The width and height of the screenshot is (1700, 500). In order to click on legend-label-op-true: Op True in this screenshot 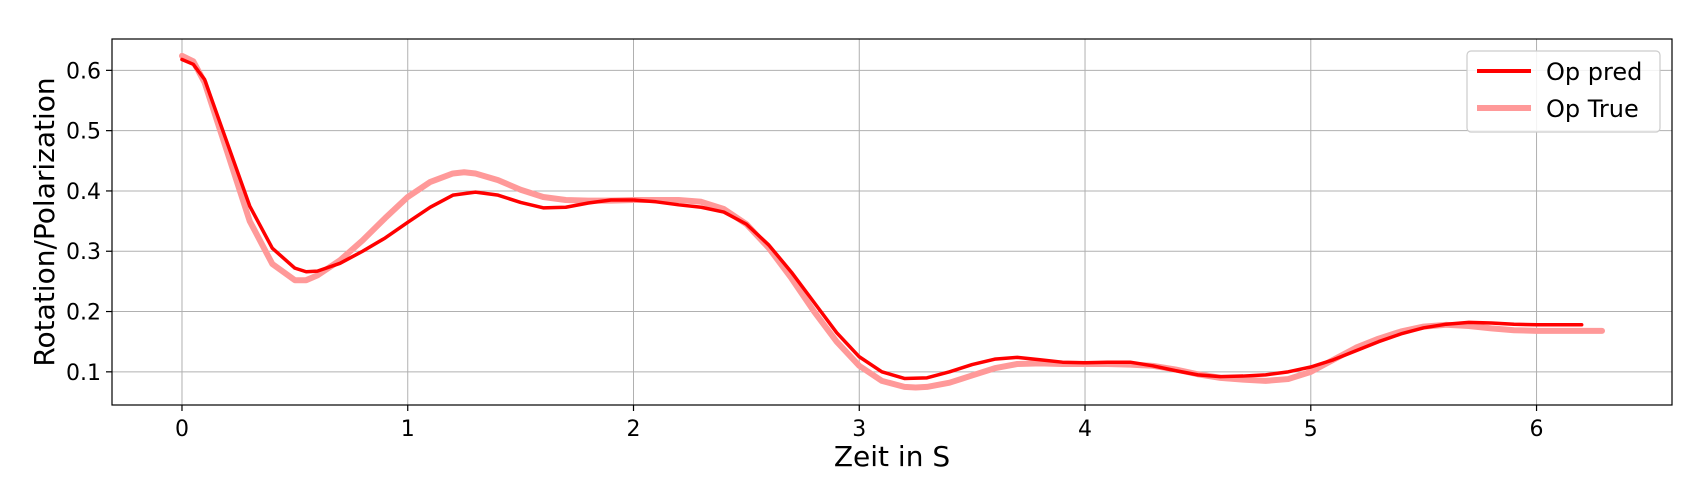, I will do `click(1592, 109)`.